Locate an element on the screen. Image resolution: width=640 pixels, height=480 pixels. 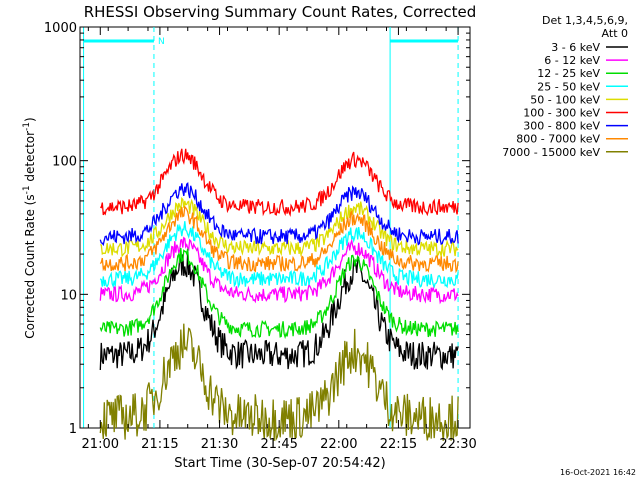
legend-label: 7000 - 15000 keV is located at coordinates (551, 152).